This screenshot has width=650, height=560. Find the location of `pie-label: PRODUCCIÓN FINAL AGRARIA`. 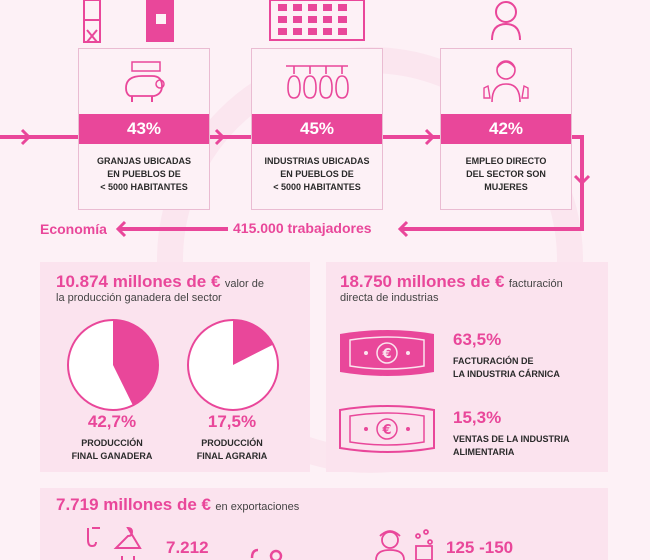

pie-label: PRODUCCIÓN FINAL AGRARIA is located at coordinates (232, 449).